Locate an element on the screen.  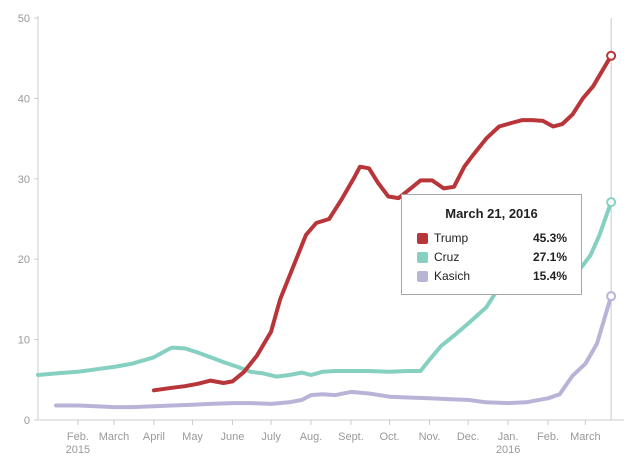
y-tick-label: 20 is located at coordinates (24, 260).